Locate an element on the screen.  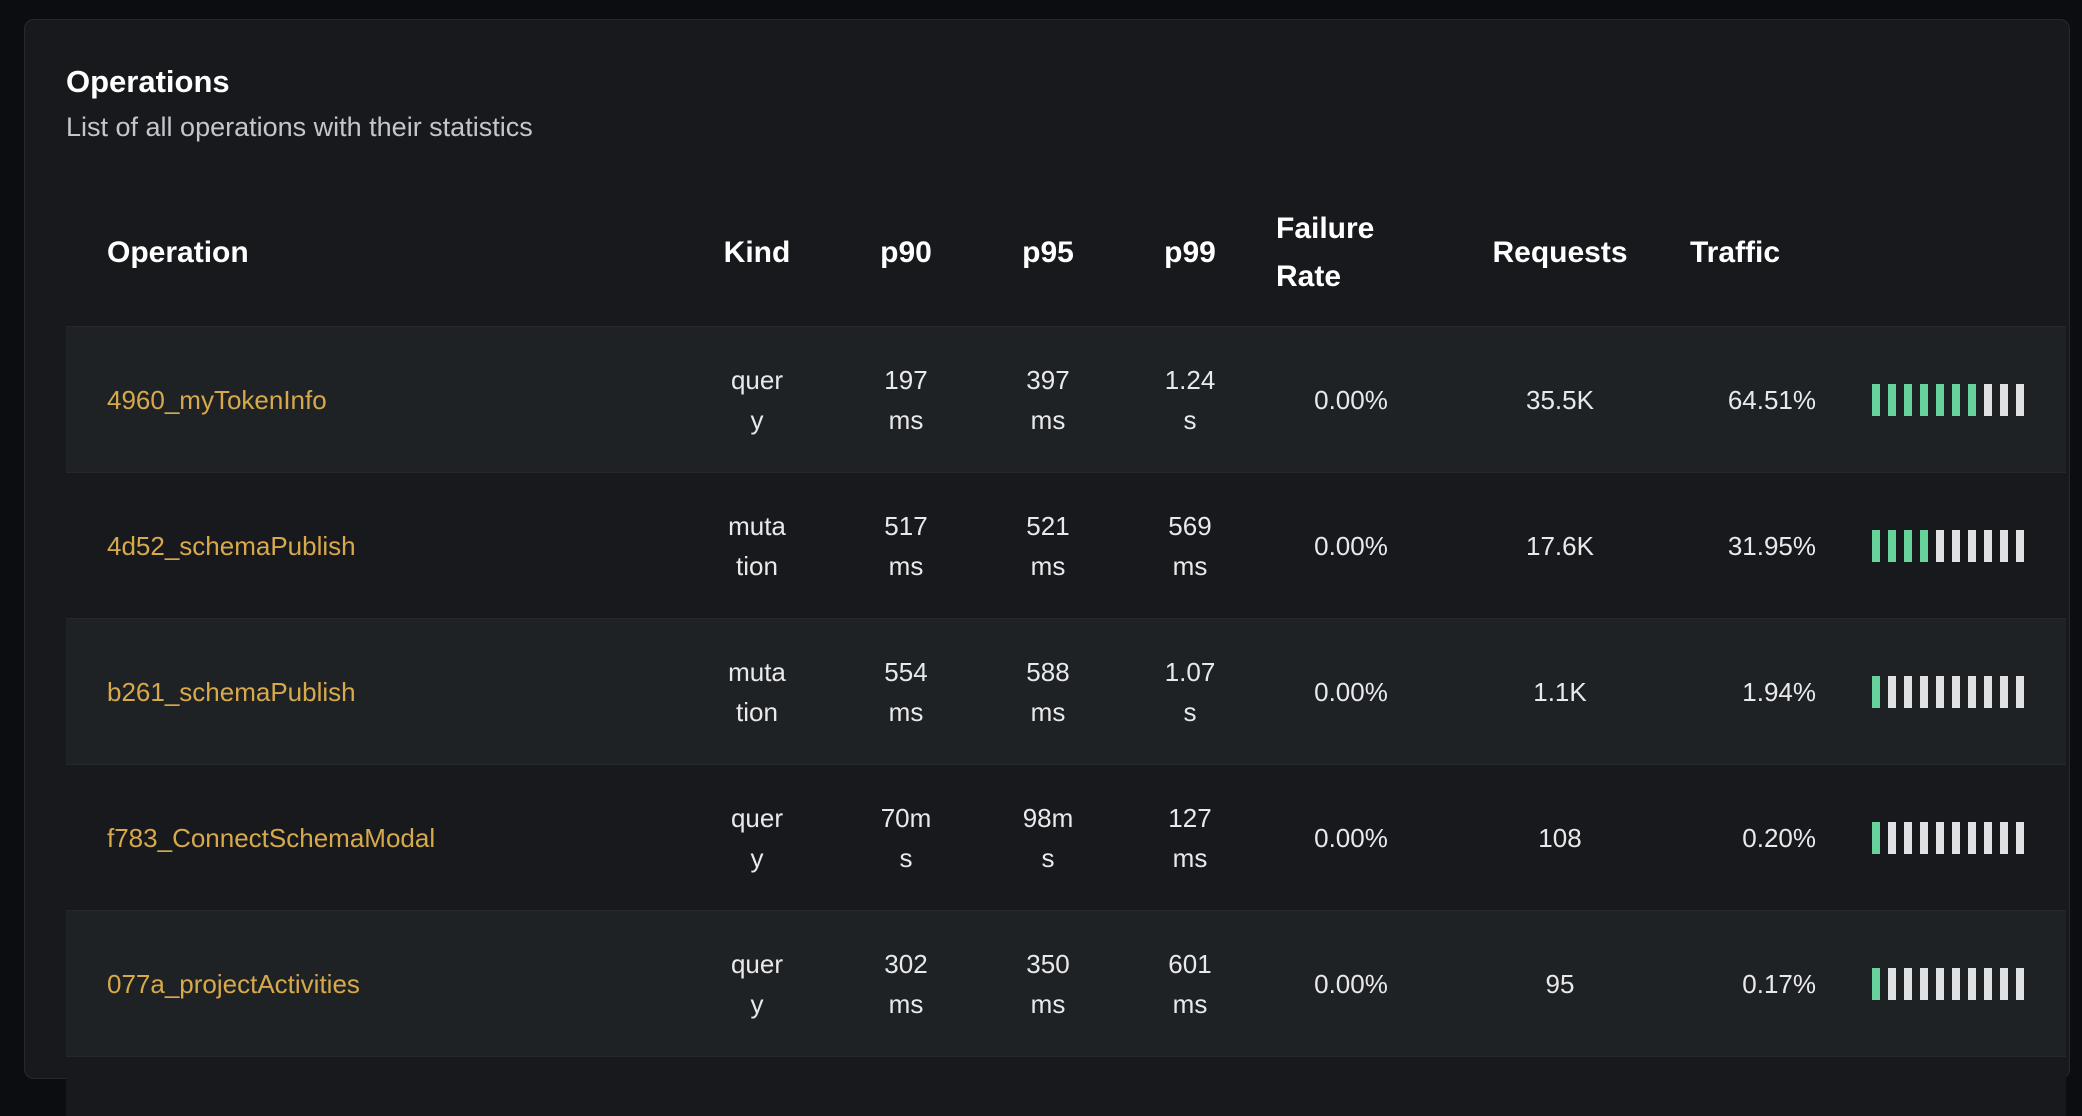
header-p90: p90 is located at coordinates (906, 252).